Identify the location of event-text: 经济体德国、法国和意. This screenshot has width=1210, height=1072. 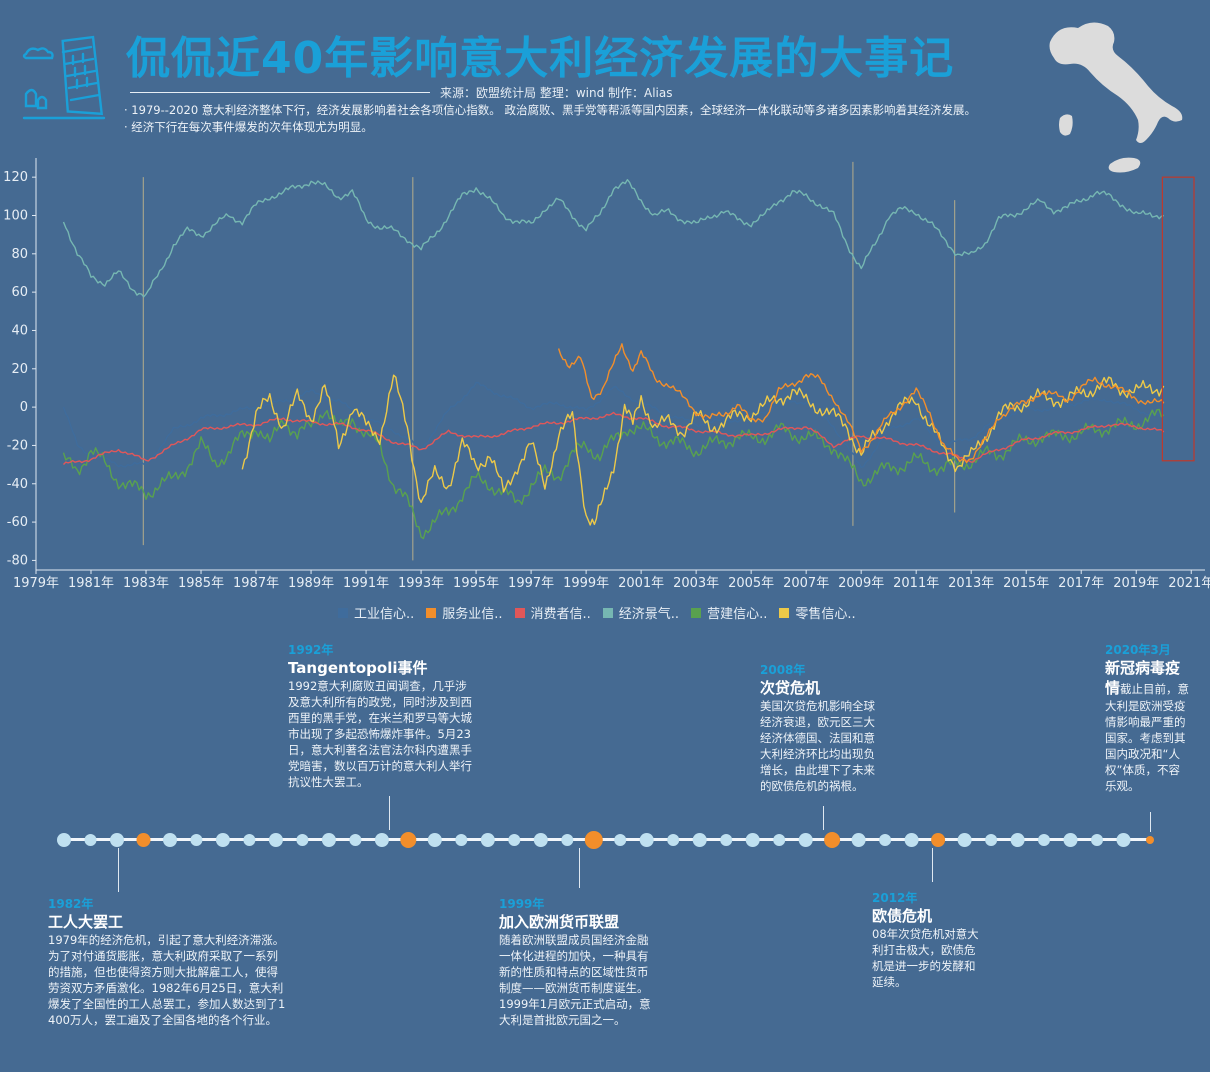
(817, 738).